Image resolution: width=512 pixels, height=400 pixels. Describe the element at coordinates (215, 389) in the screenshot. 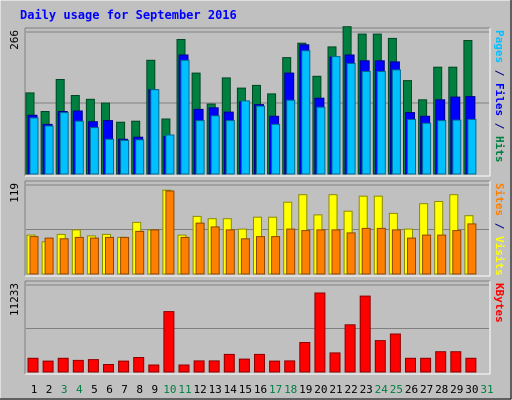

I see `day-label-13: 13` at that location.